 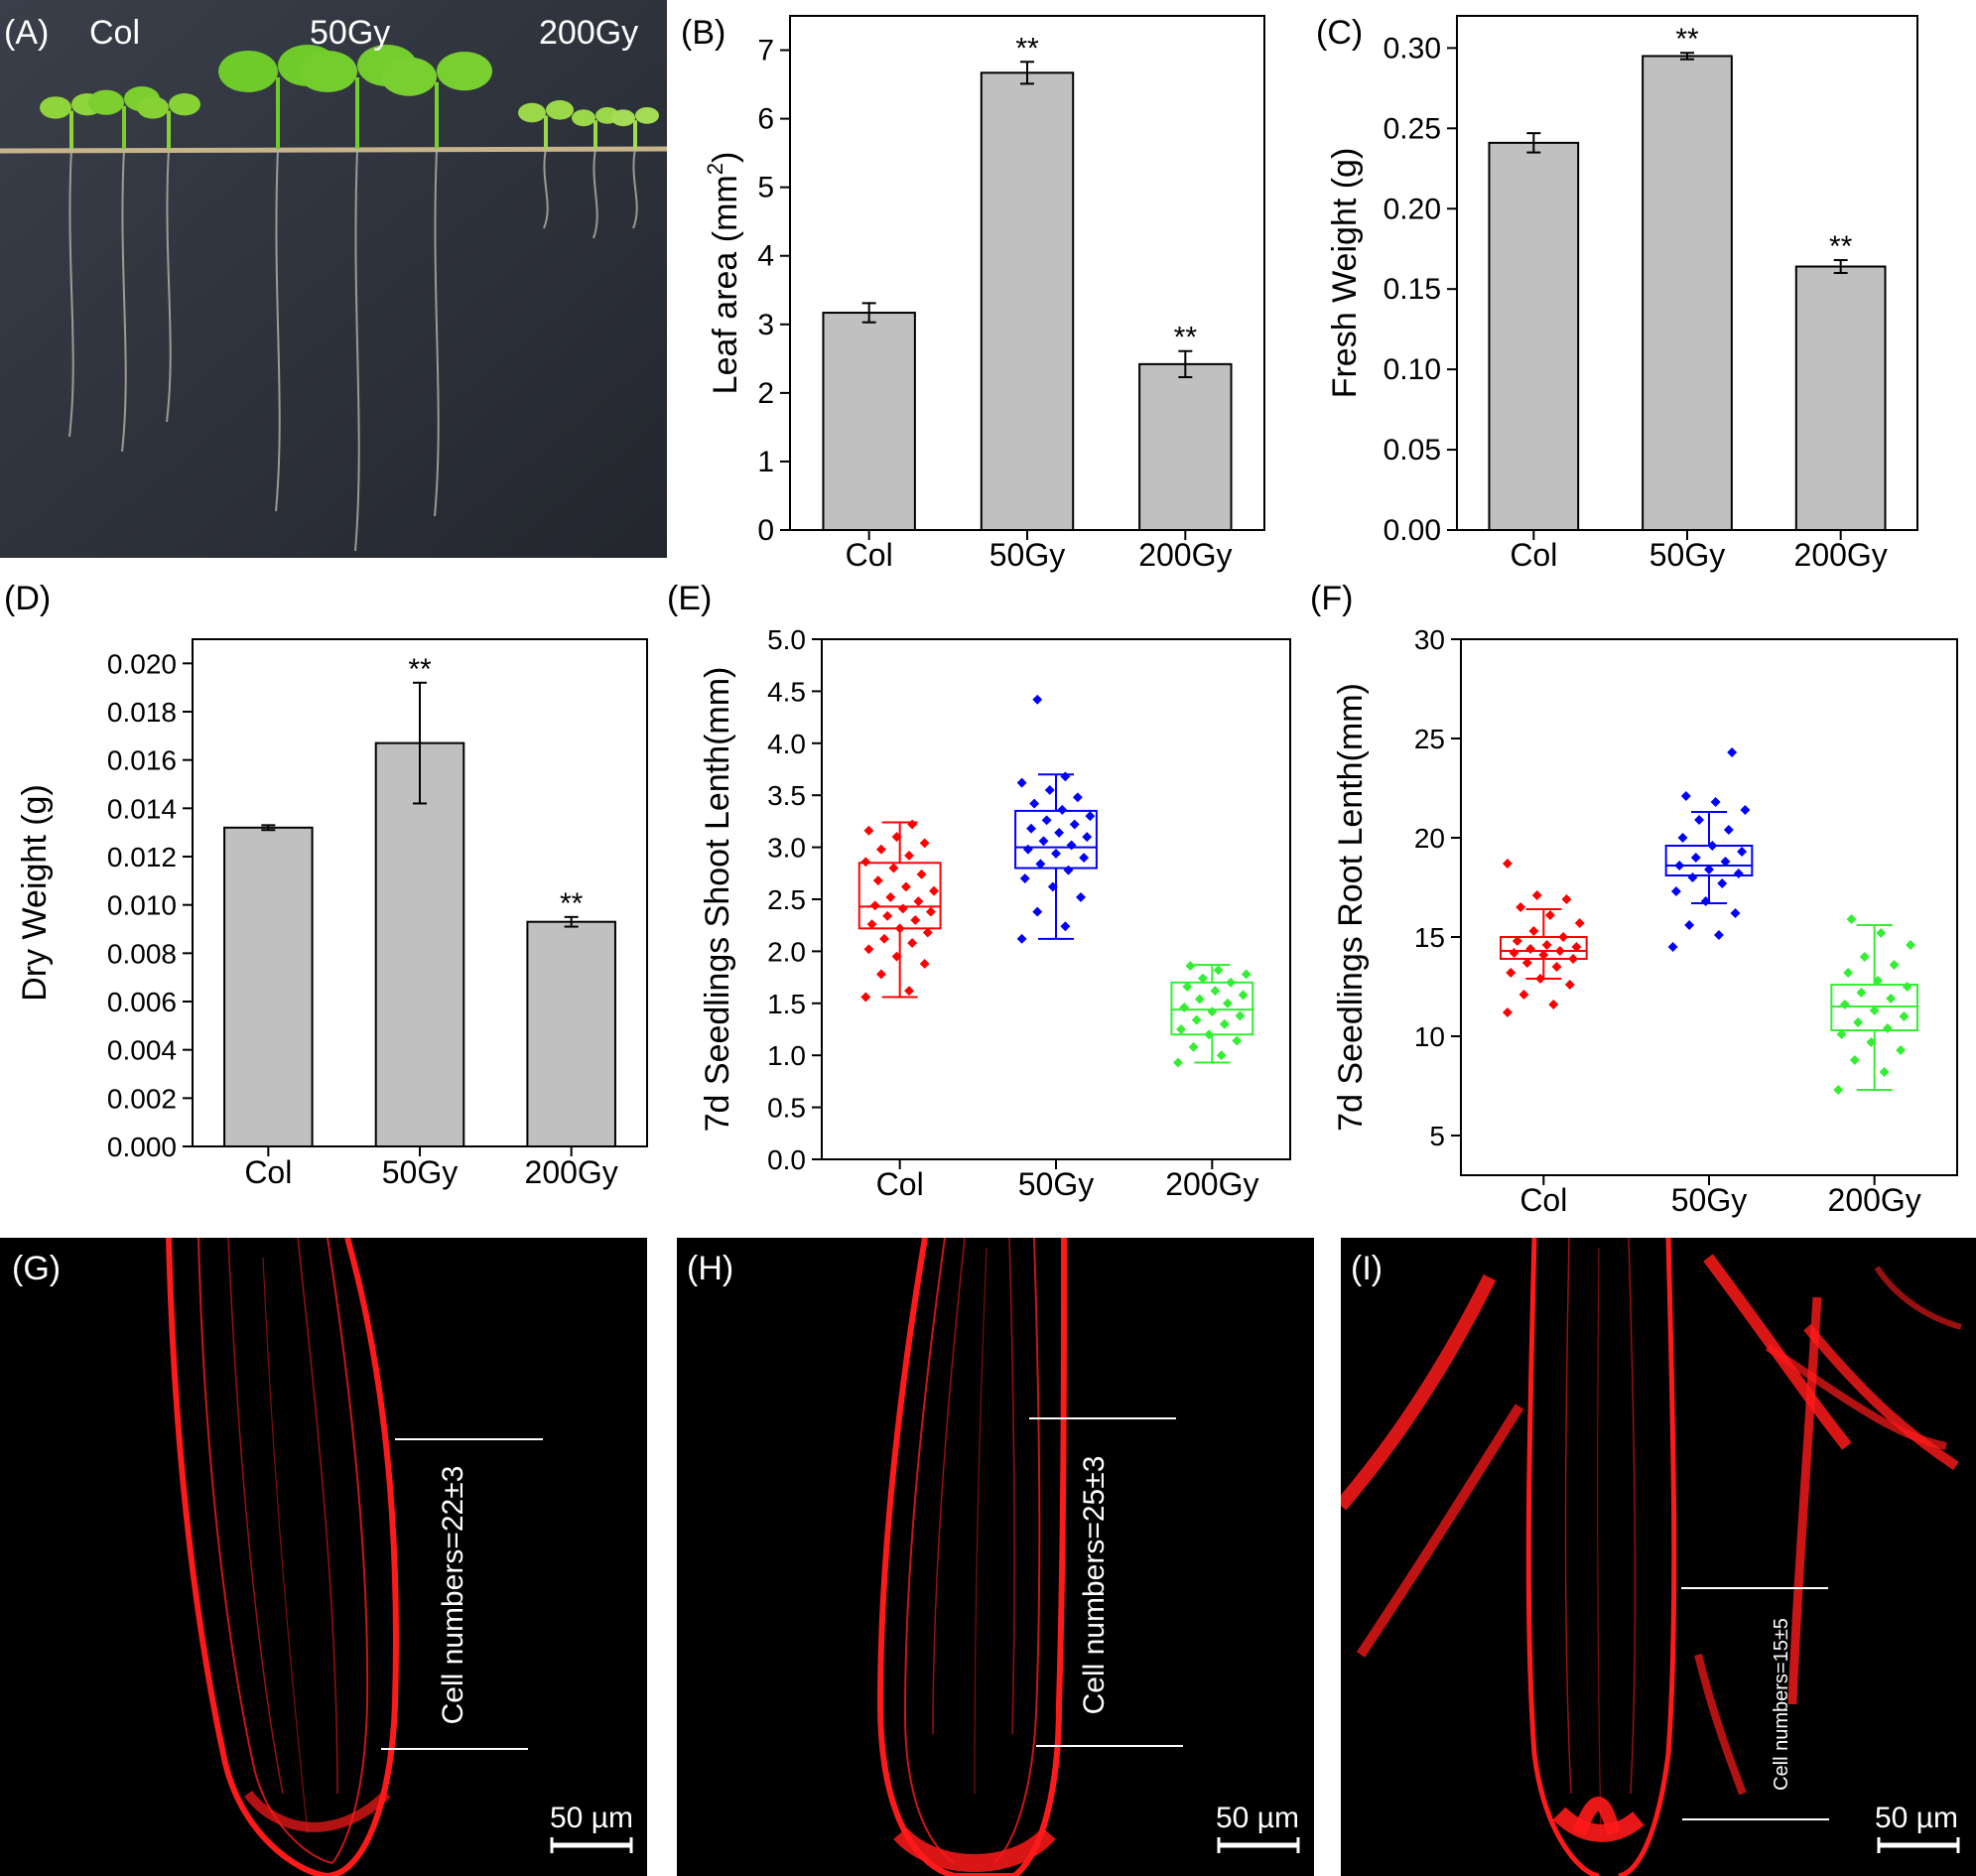 What do you see at coordinates (995, 1557) in the screenshot?
I see `micrograph-h: Cell numbers=25±3 50 µm (H)` at bounding box center [995, 1557].